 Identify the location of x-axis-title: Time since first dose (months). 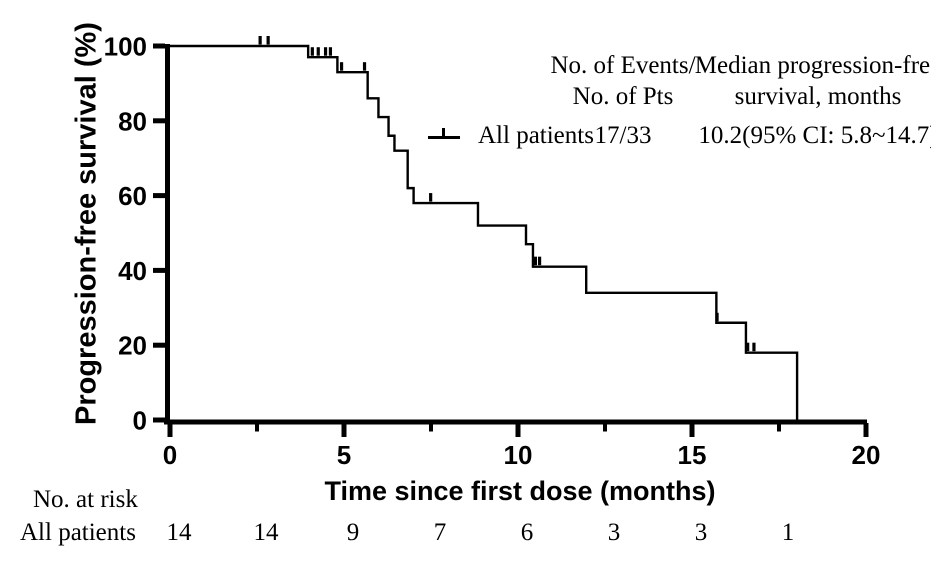
(520, 491).